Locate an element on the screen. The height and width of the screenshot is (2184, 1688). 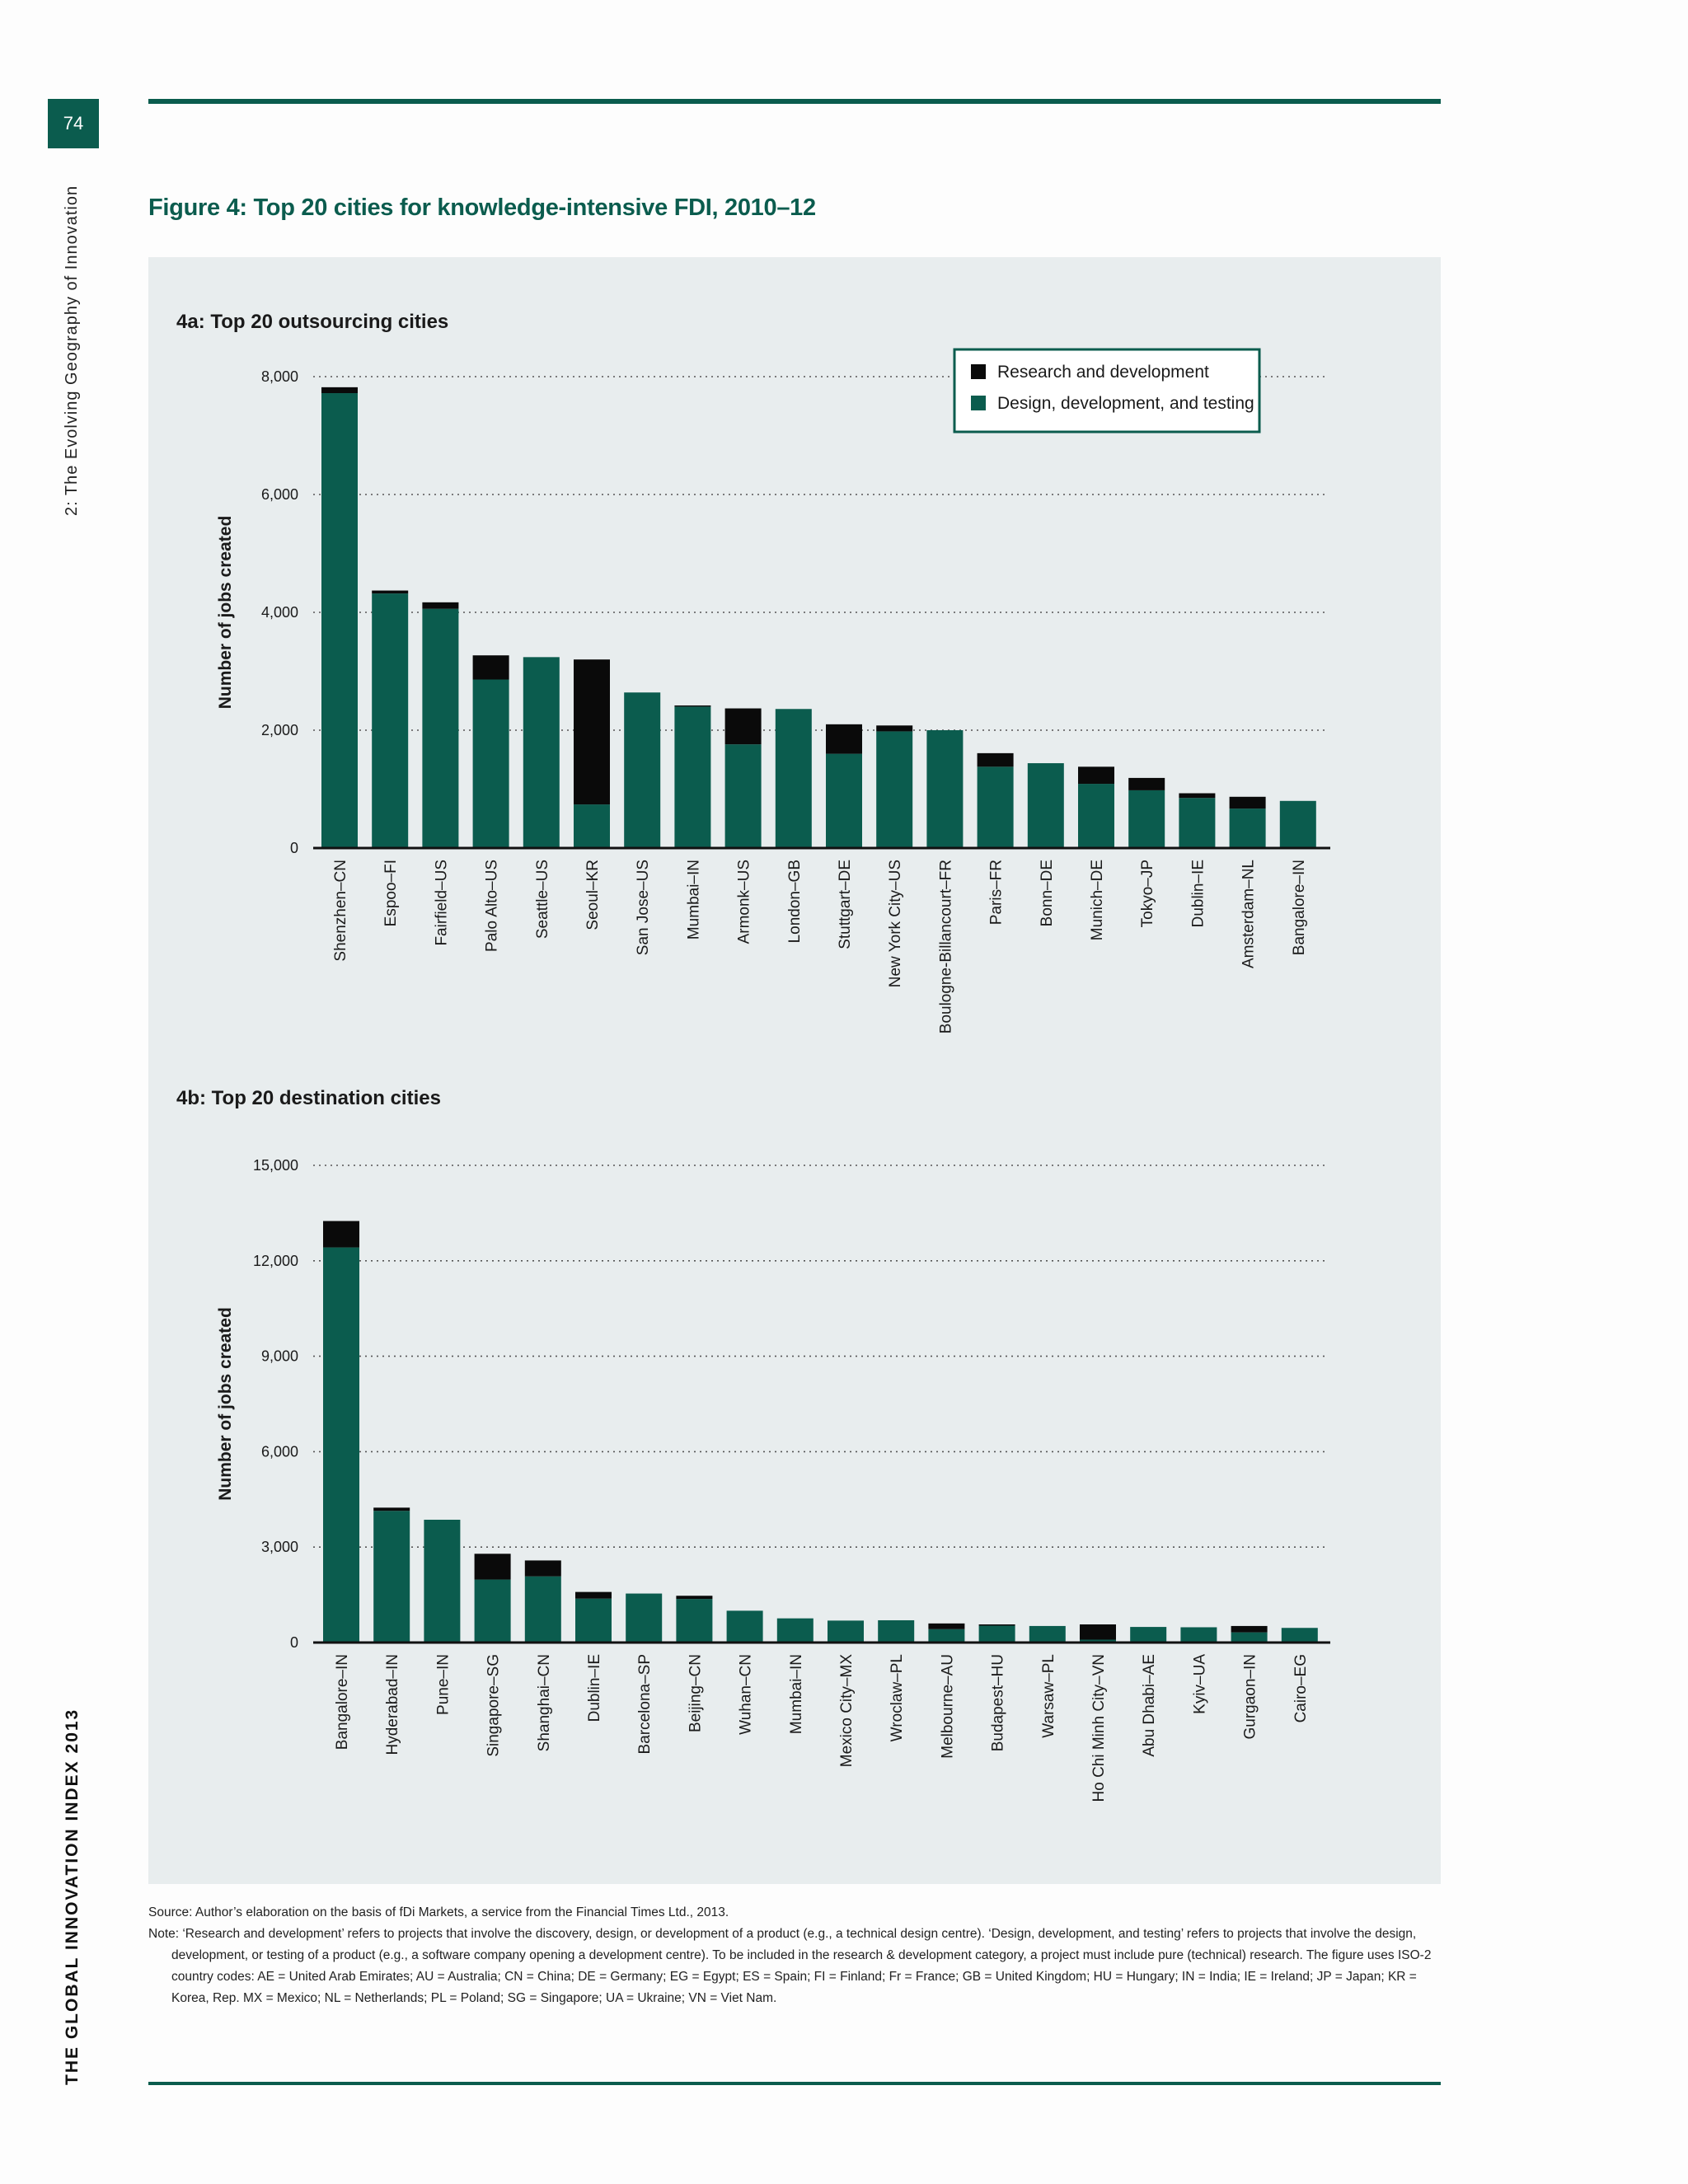
x-tick-label: Kyiv–UA is located at coordinates (1199, 1684).